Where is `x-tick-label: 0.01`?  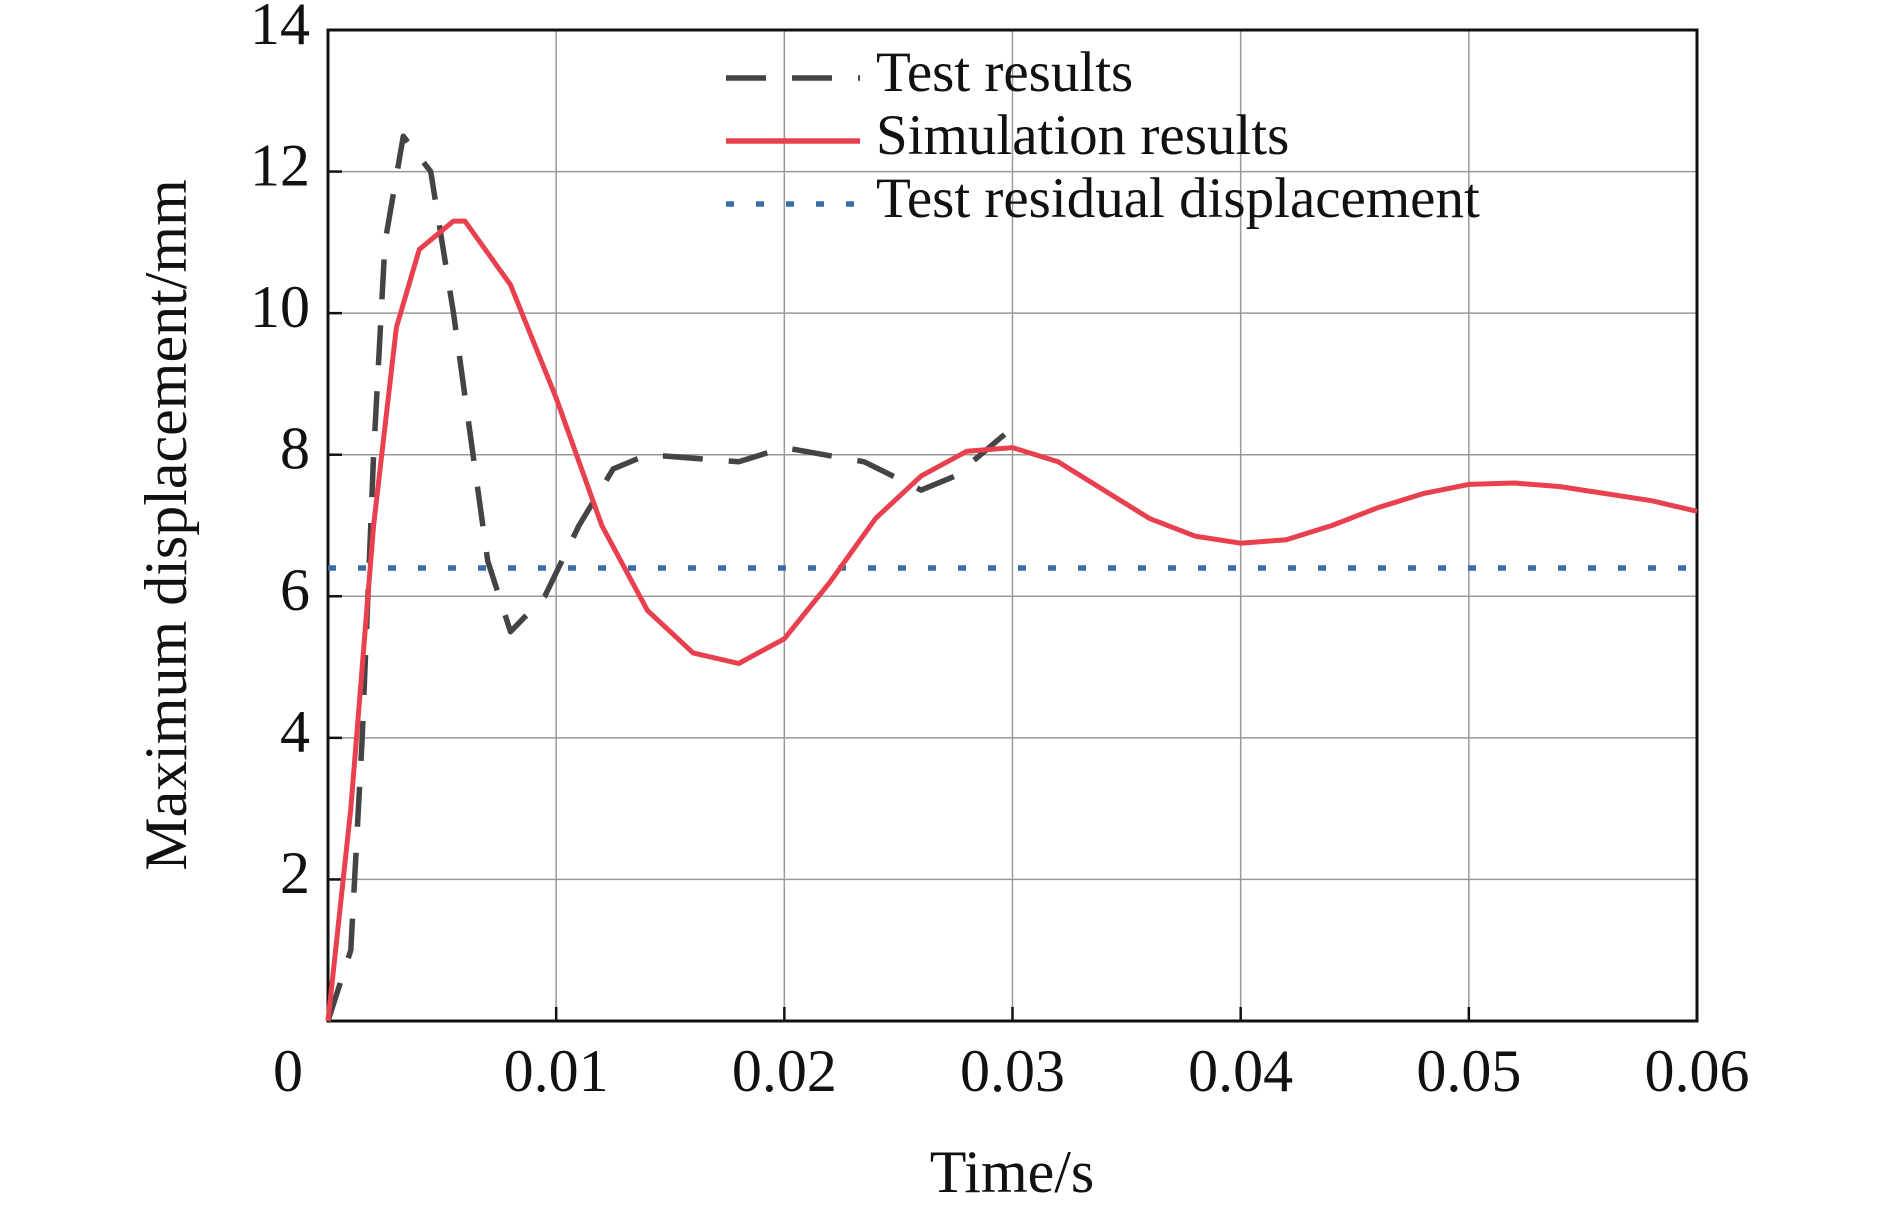 x-tick-label: 0.01 is located at coordinates (556, 1071).